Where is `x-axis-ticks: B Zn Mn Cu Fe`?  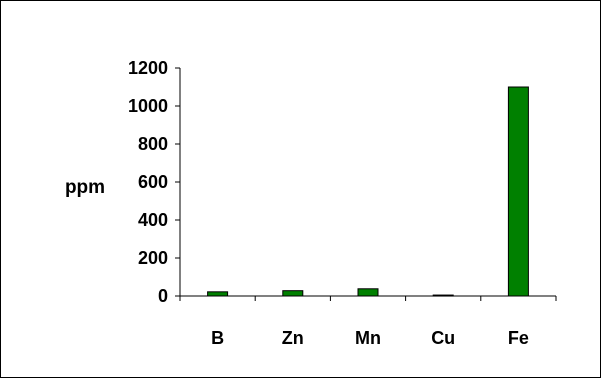
x-axis-ticks: B Zn Mn Cu Fe is located at coordinates (368, 322).